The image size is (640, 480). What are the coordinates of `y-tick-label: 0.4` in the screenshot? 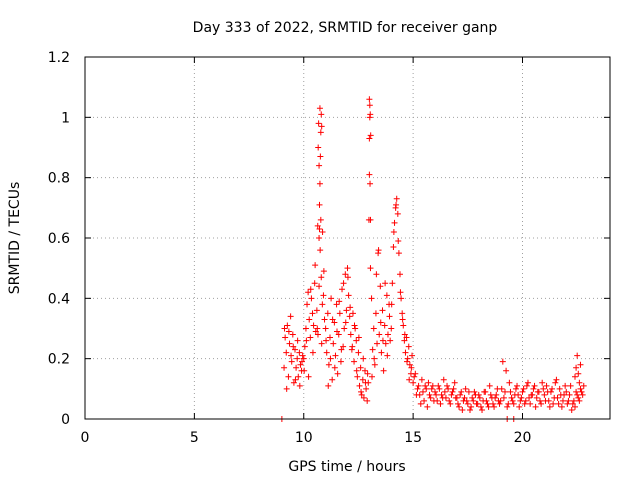 It's located at (59, 299).